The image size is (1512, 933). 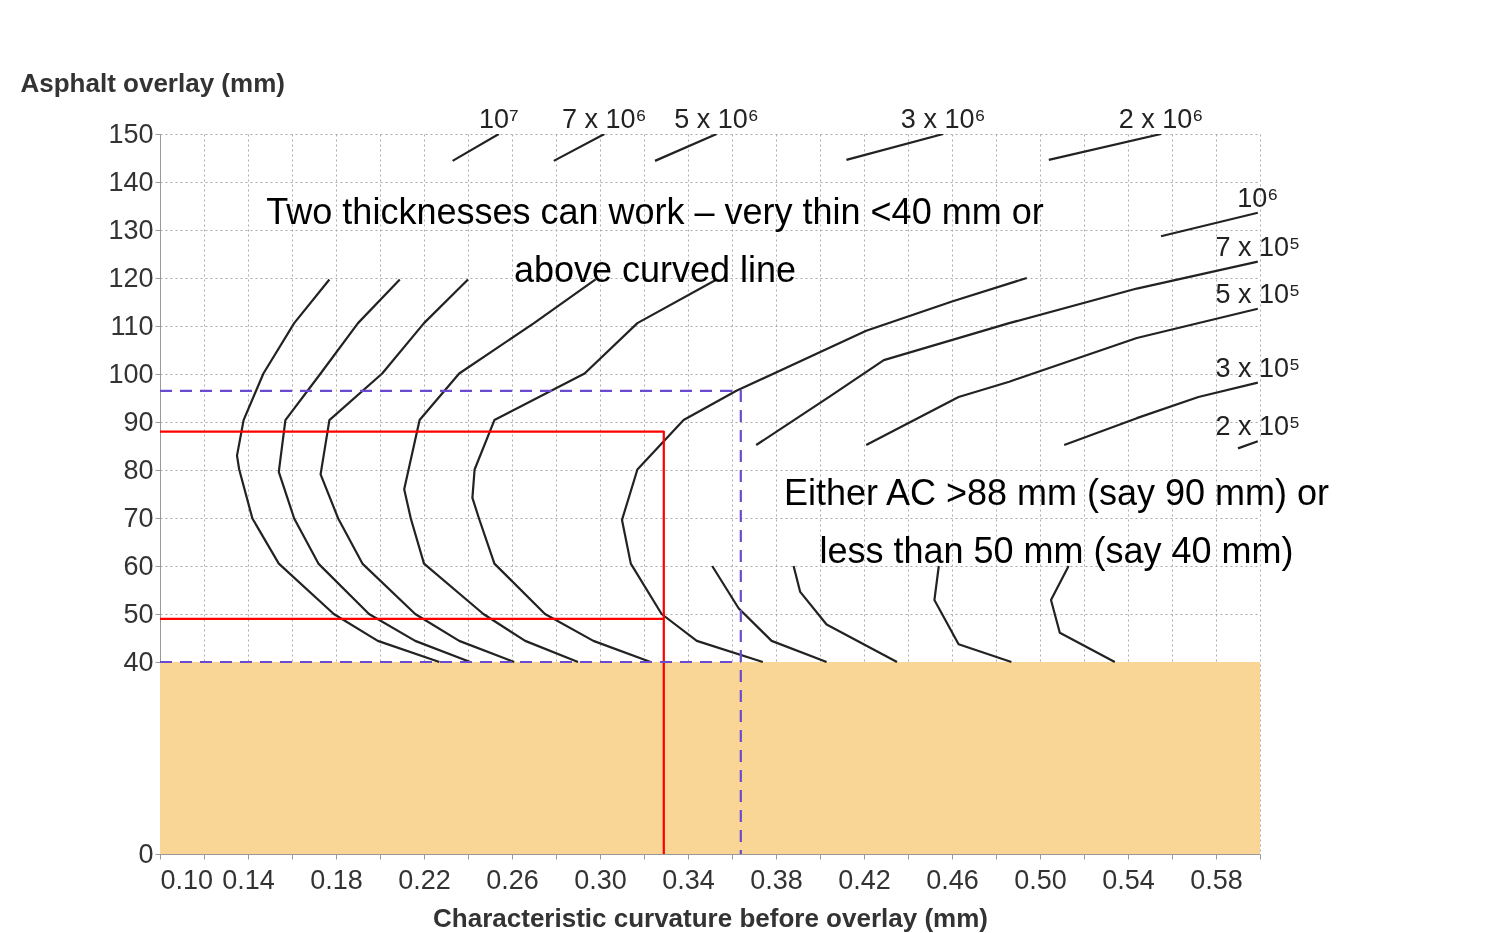 What do you see at coordinates (131, 133) in the screenshot?
I see `y-tick-label: 150` at bounding box center [131, 133].